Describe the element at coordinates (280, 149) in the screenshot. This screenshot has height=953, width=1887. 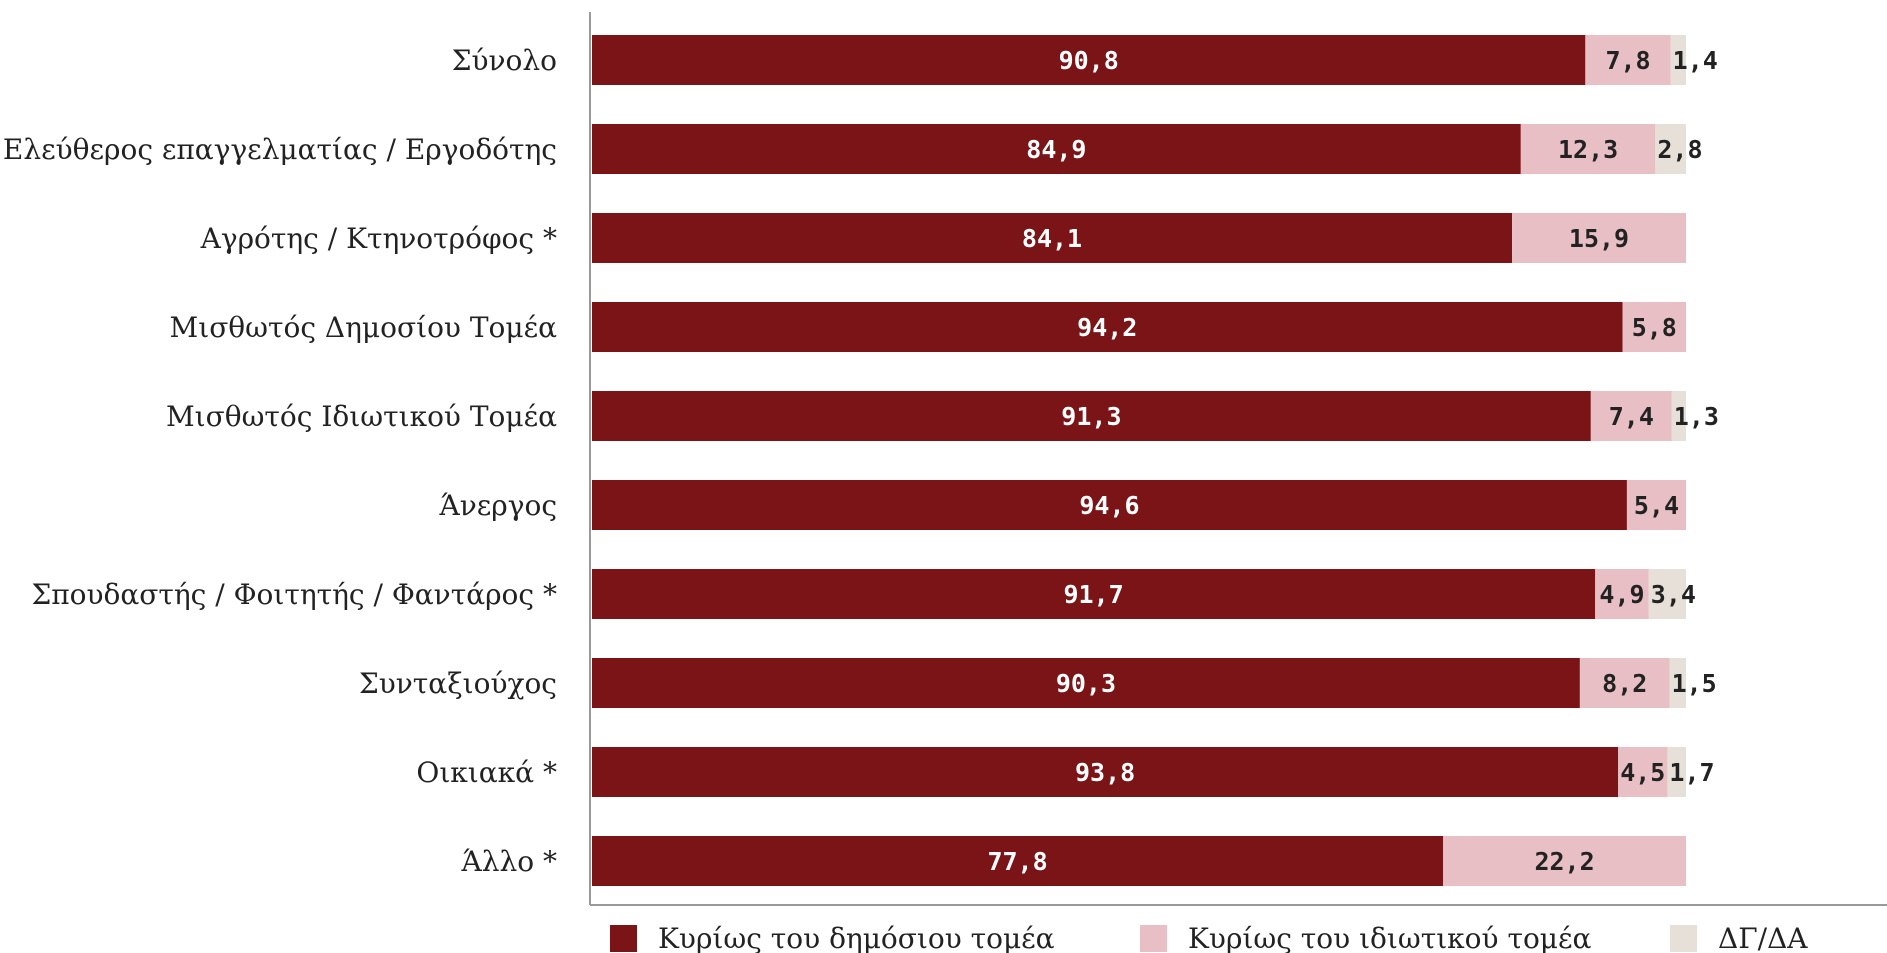
I see `category-label: Ελεύθερος επαγγελματίας / Εργοδότης` at that location.